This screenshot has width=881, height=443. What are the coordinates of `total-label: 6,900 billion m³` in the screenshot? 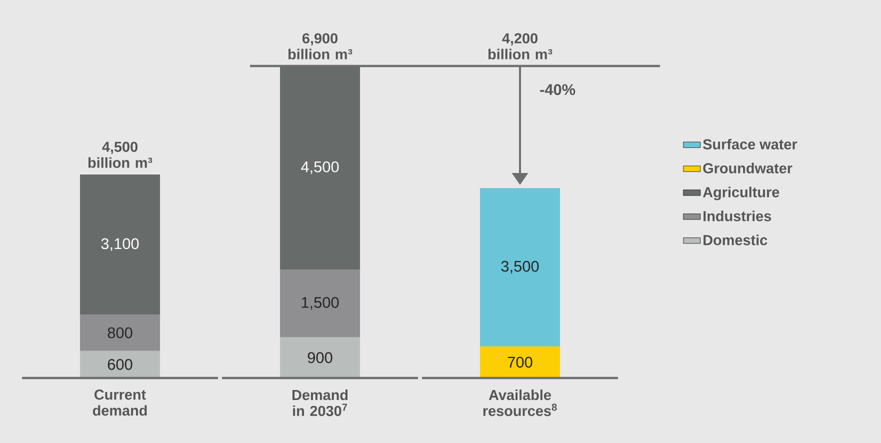 It's located at (320, 46).